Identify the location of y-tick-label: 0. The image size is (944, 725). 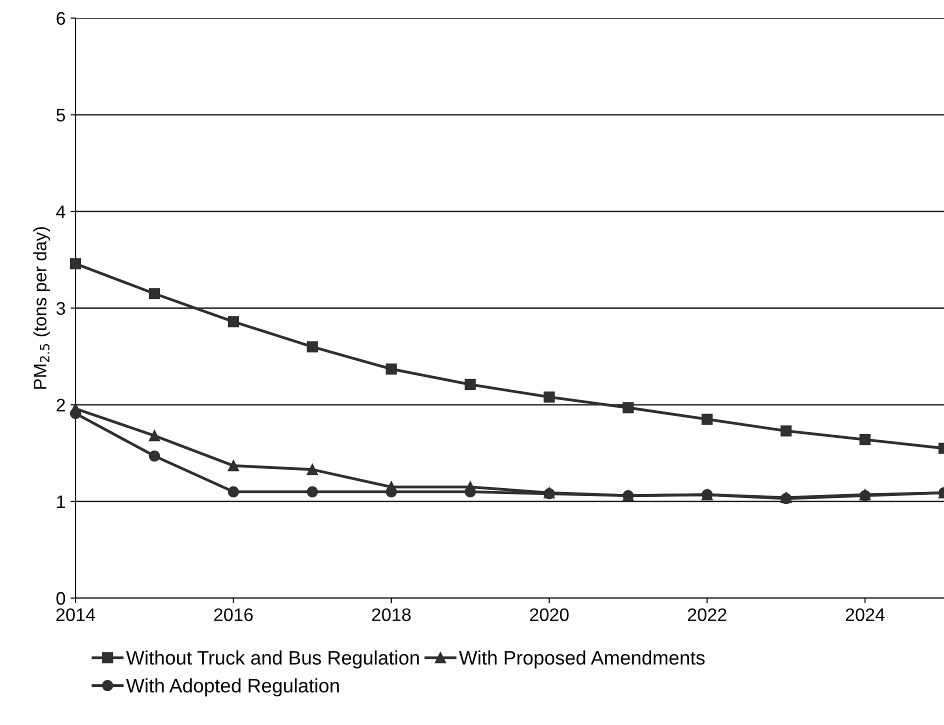
(61, 598).